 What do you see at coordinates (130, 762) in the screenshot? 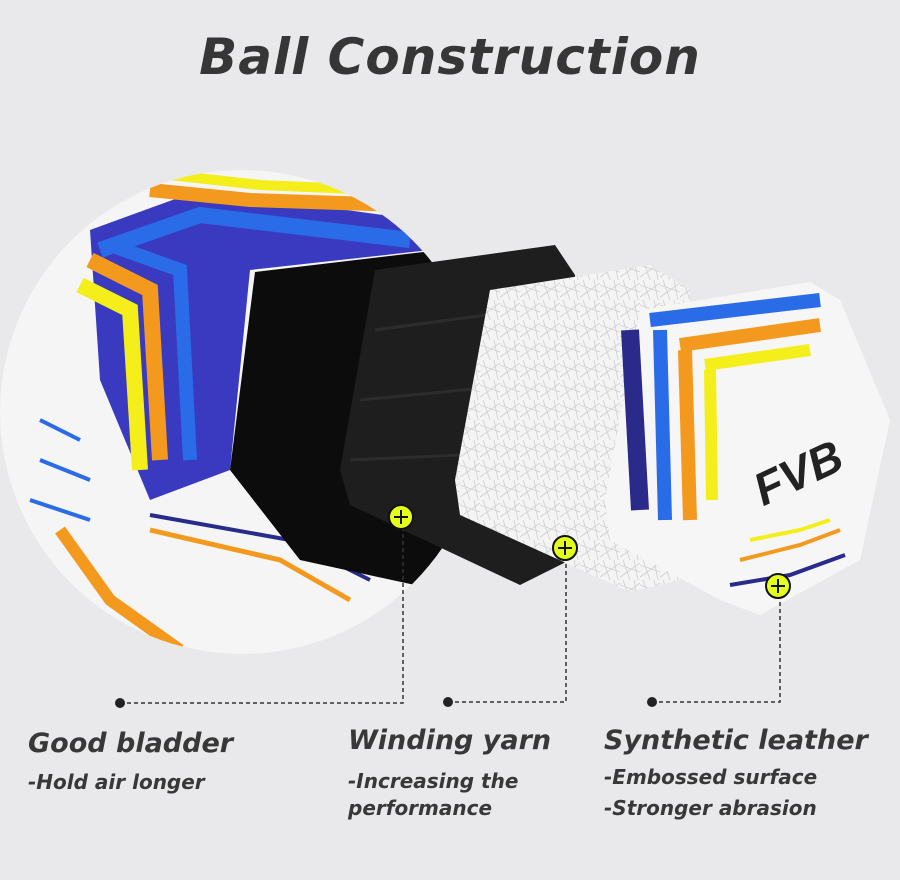
I see `bladder-label: Good bladder -Hold air longer` at bounding box center [130, 762].